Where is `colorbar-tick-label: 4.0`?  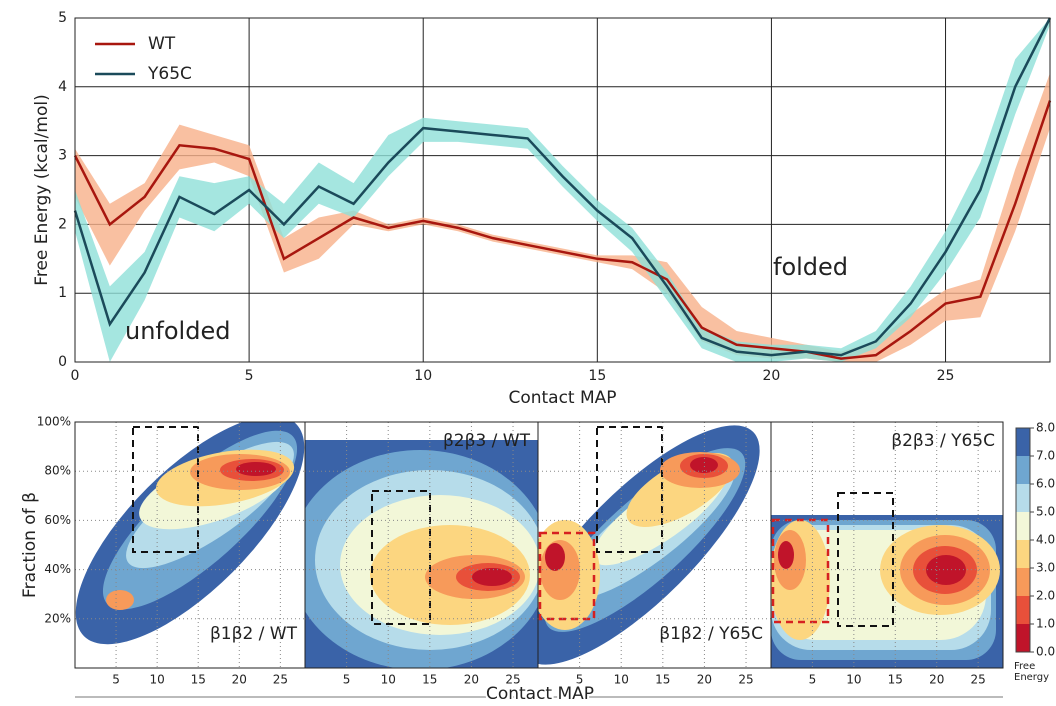 colorbar-tick-label: 4.0 is located at coordinates (1045, 540).